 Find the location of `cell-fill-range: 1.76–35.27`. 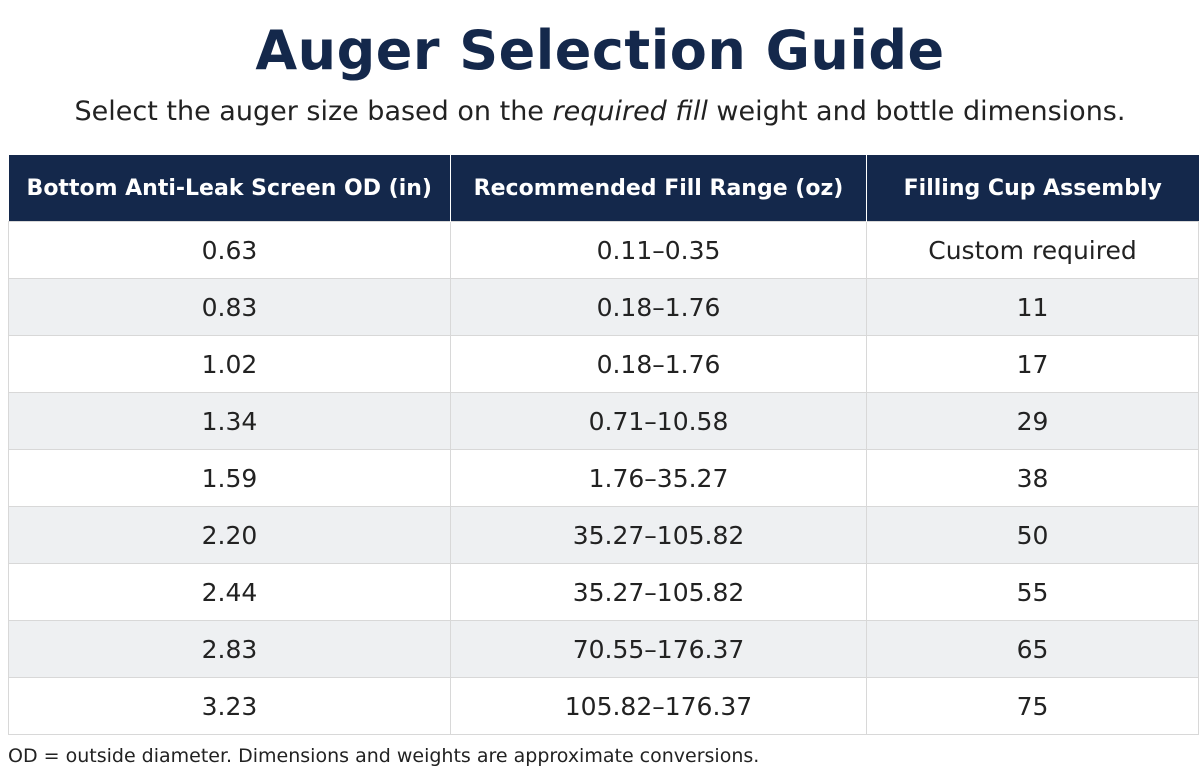

cell-fill-range: 1.76–35.27 is located at coordinates (658, 478).